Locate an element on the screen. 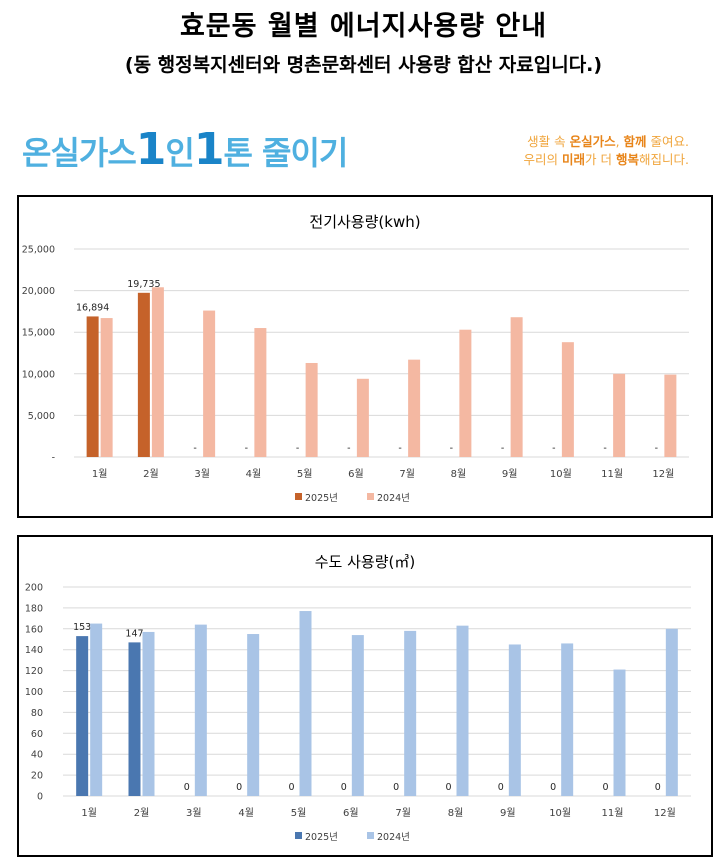  y-tick-label: 160 is located at coordinates (34, 629).